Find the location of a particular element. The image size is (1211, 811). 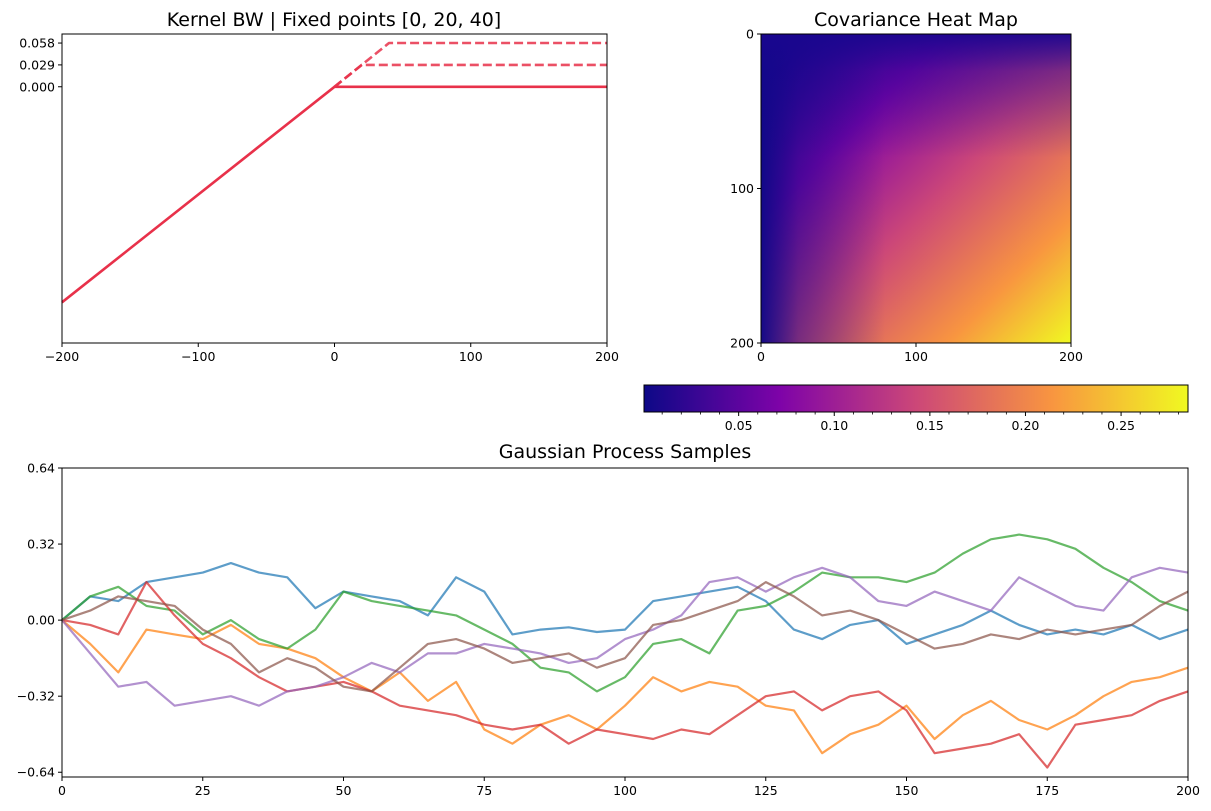

colorbar-frame is located at coordinates (916, 398).